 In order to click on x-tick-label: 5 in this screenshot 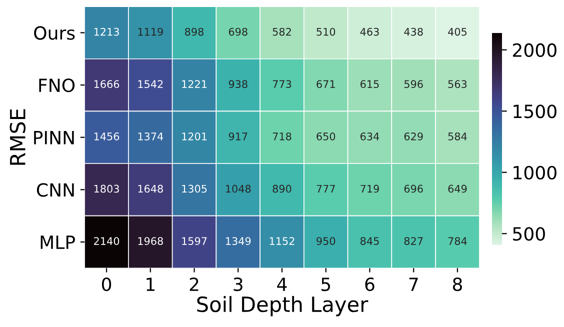, I will do `click(326, 285)`.